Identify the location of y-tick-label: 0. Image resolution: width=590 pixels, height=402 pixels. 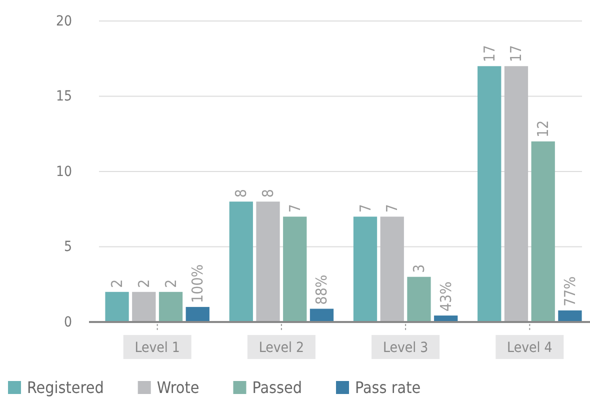
(68, 322).